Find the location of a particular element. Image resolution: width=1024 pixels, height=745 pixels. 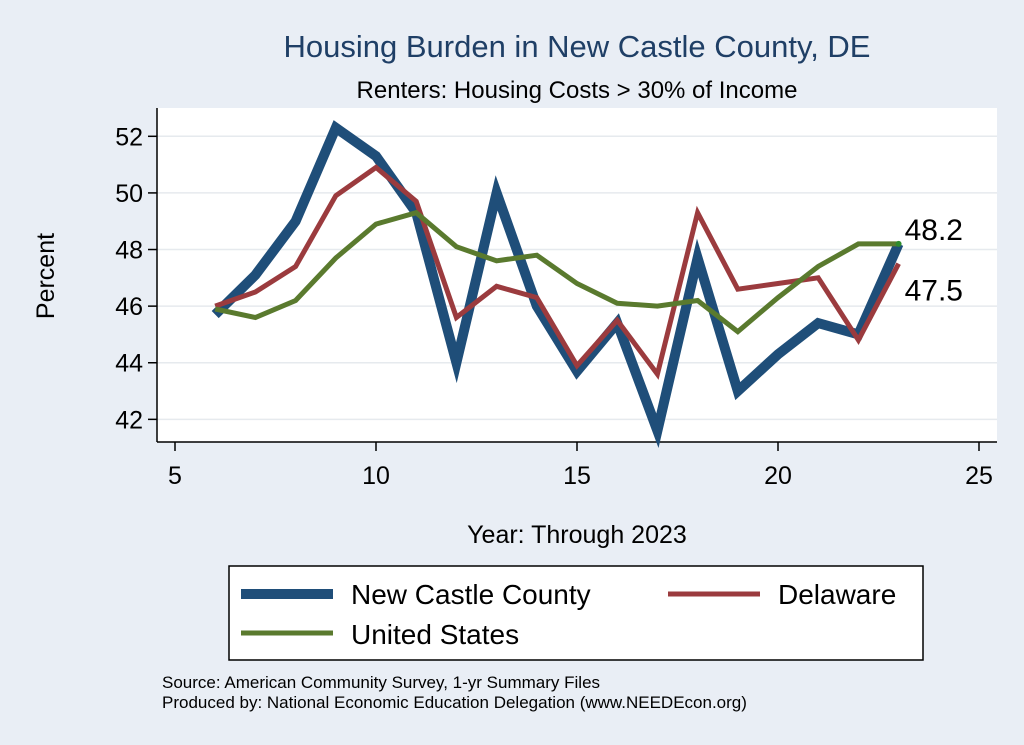

chart-title: Housing Burden in New Castle County, DE is located at coordinates (577, 46).